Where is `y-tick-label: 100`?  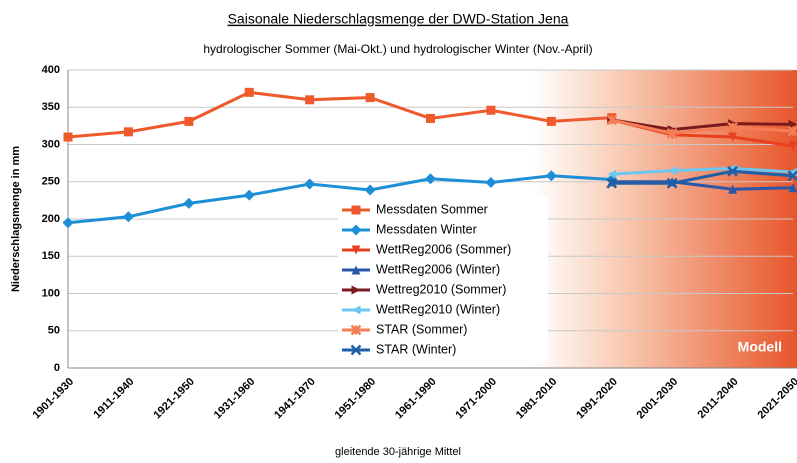 y-tick-label: 100 is located at coordinates (51, 293).